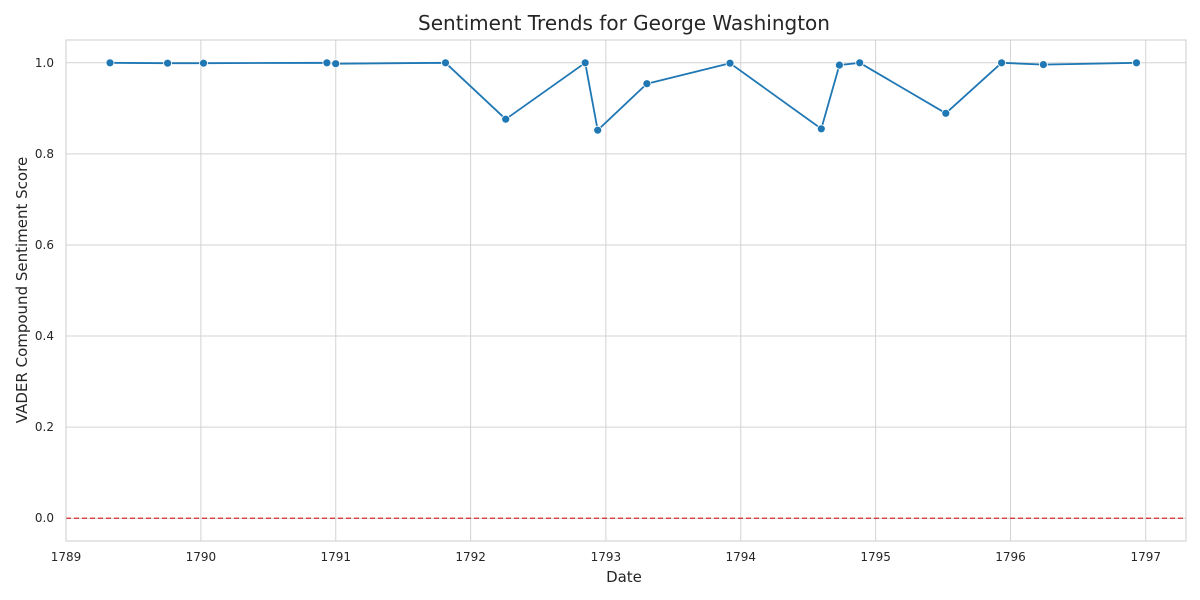  I want to click on x-tick-labels: 1789 1790 1791 1792 1793 1794 1795 1796 1797, so click(606, 557).